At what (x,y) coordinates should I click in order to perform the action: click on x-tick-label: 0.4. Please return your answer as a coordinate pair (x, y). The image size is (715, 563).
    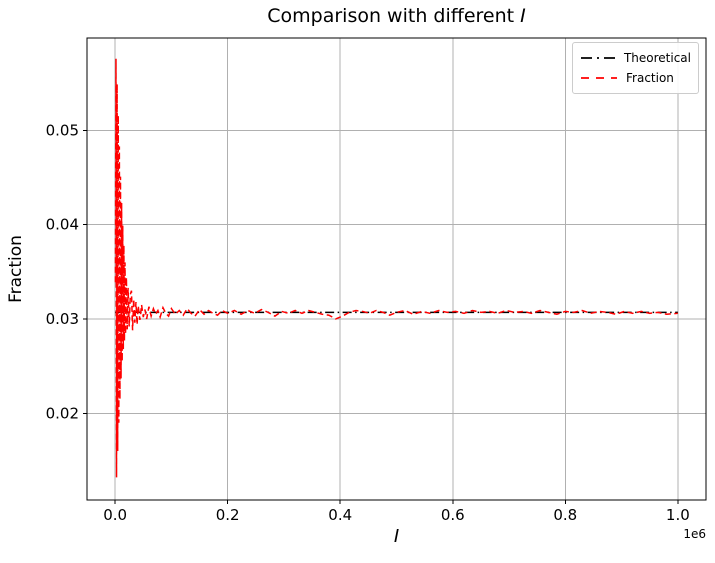
    Looking at the image, I should click on (340, 515).